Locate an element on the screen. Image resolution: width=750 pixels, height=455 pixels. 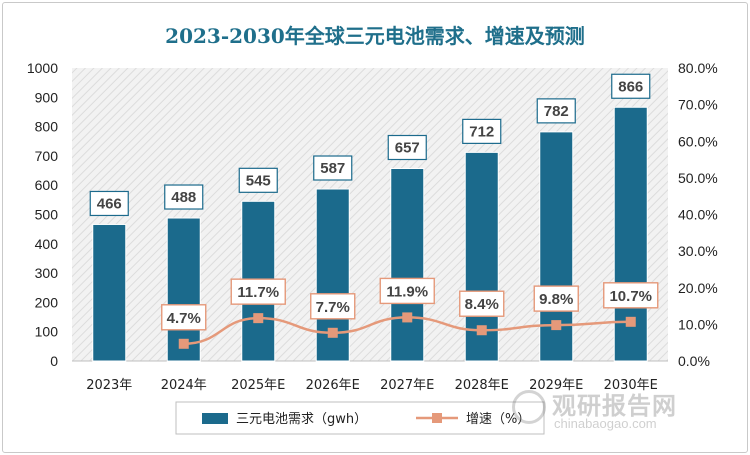
x-tick-label: 2030年E is located at coordinates (631, 385).